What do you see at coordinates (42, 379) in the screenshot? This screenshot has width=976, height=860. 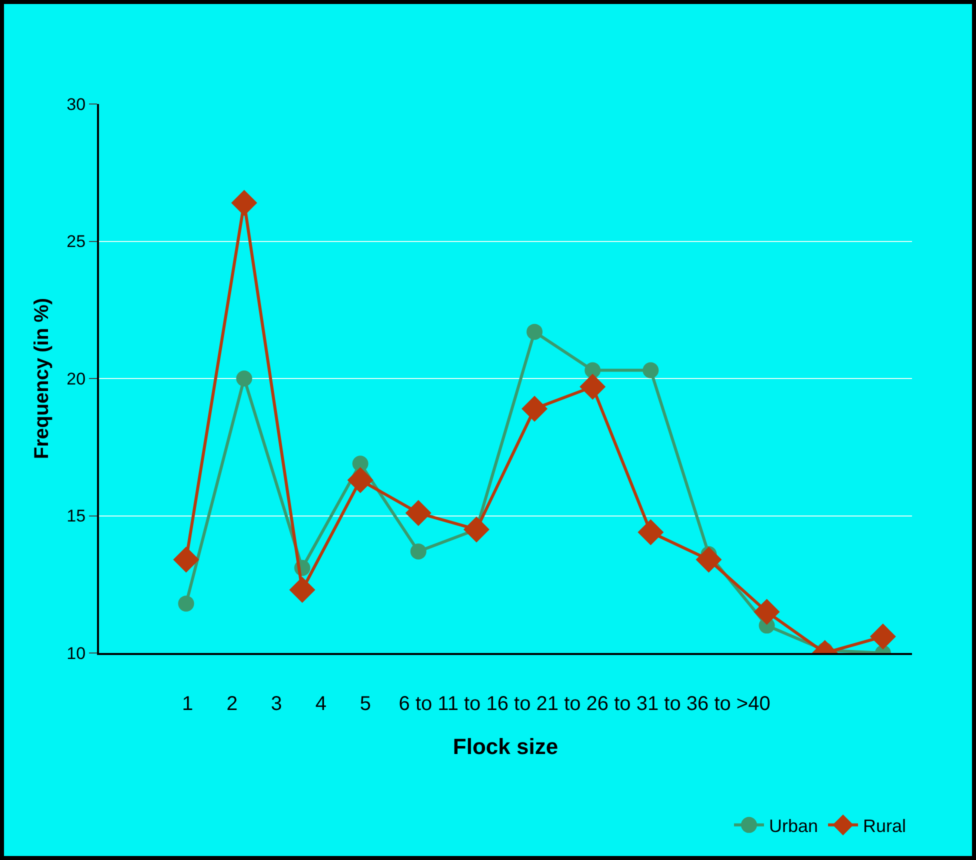 I see `y-axis-title: Frequency (in %)` at bounding box center [42, 379].